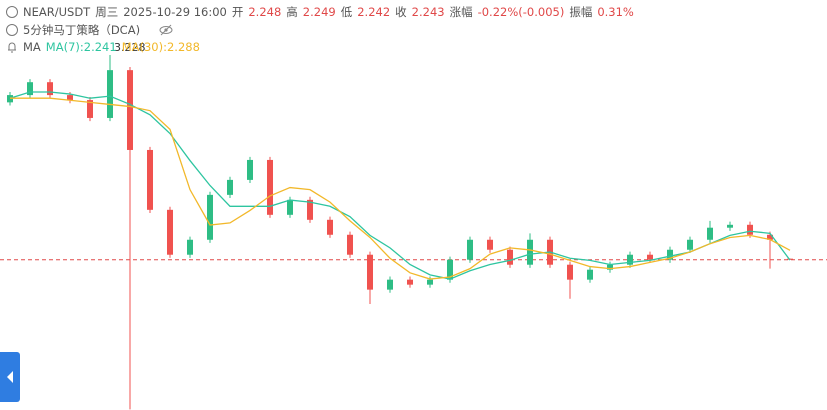 The height and width of the screenshot is (410, 827). Describe the element at coordinates (166, 30) in the screenshot. I see `hide-icon` at that location.